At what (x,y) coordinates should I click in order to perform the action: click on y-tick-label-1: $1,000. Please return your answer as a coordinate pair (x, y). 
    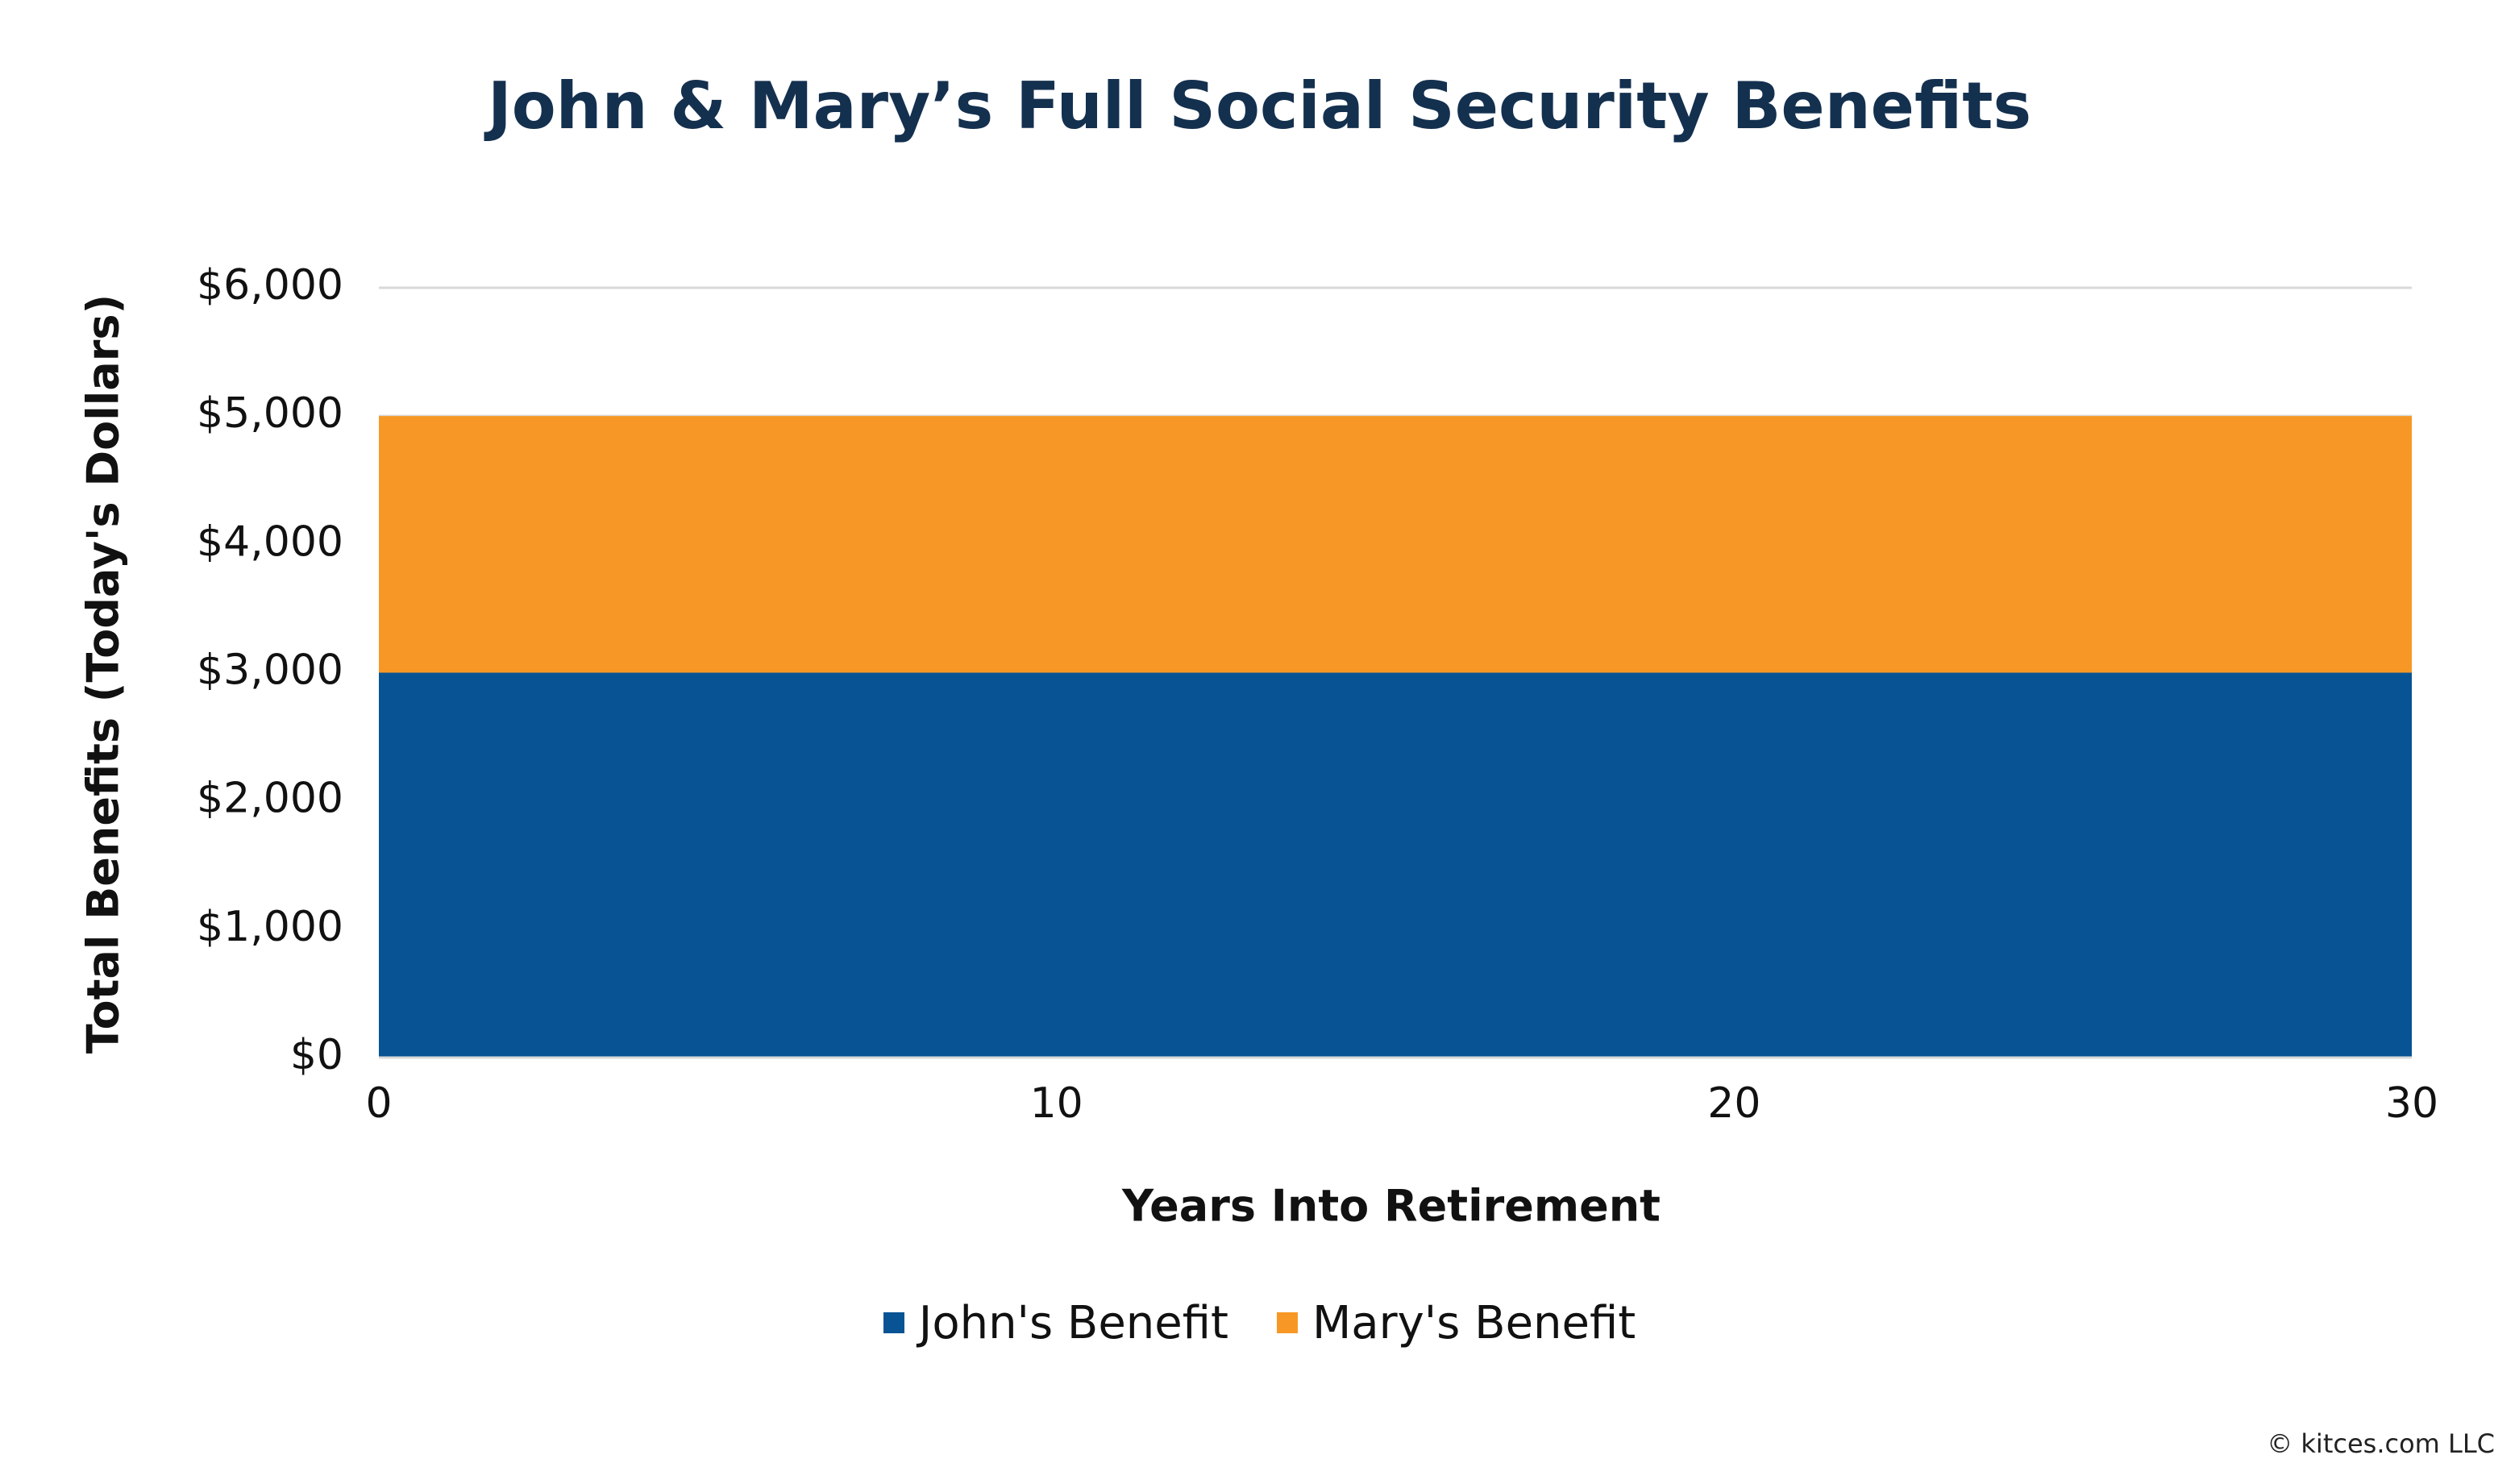
    Looking at the image, I should click on (270, 927).